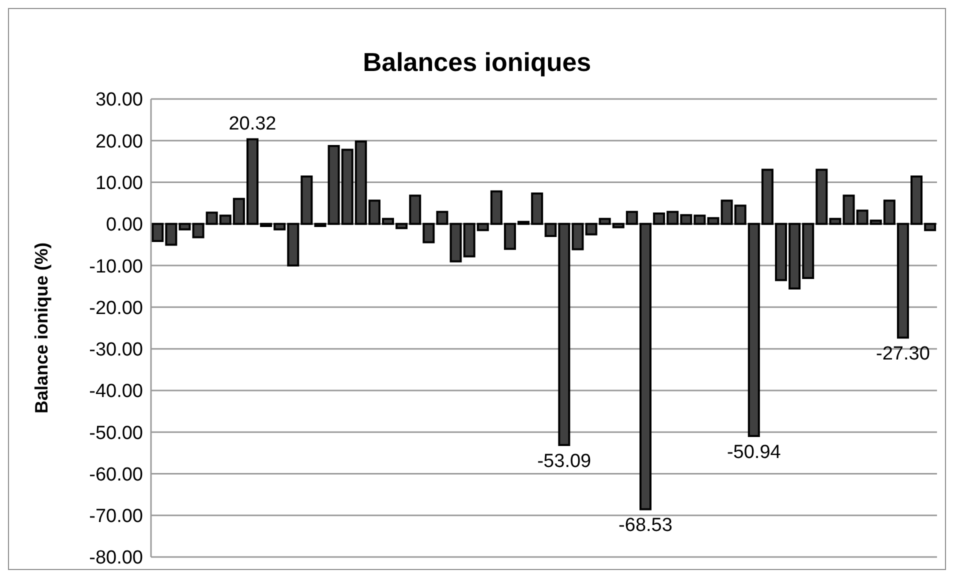  What do you see at coordinates (903, 354) in the screenshot?
I see `data-label: -27.30` at bounding box center [903, 354].